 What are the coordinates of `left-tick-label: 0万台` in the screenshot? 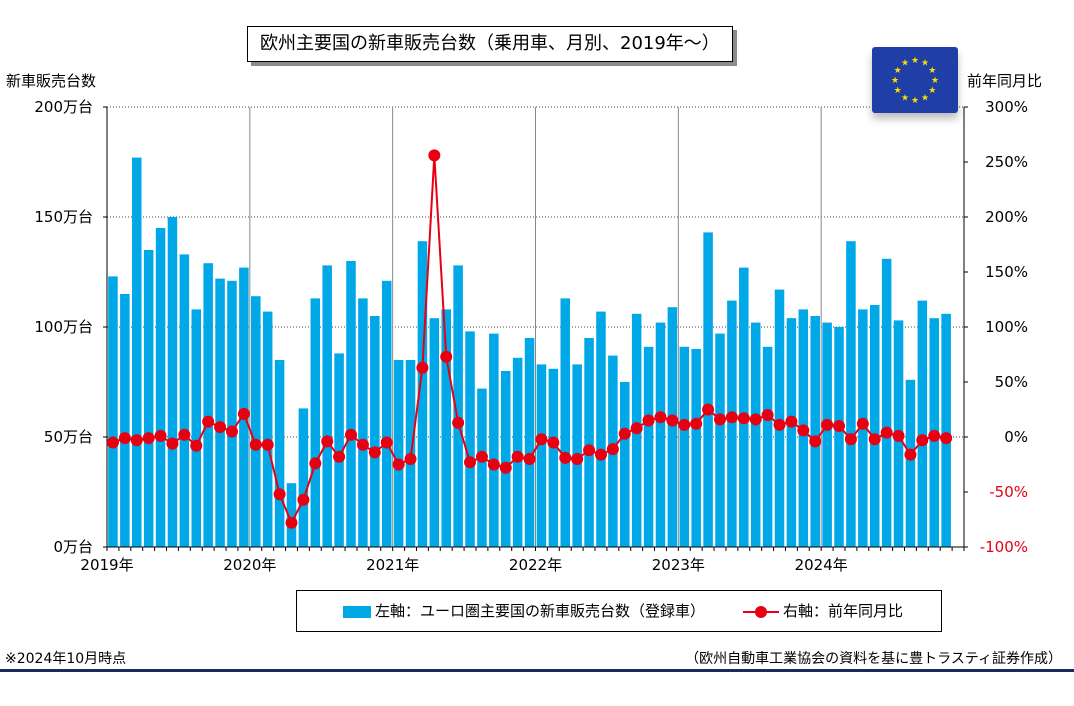 It's located at (73, 547).